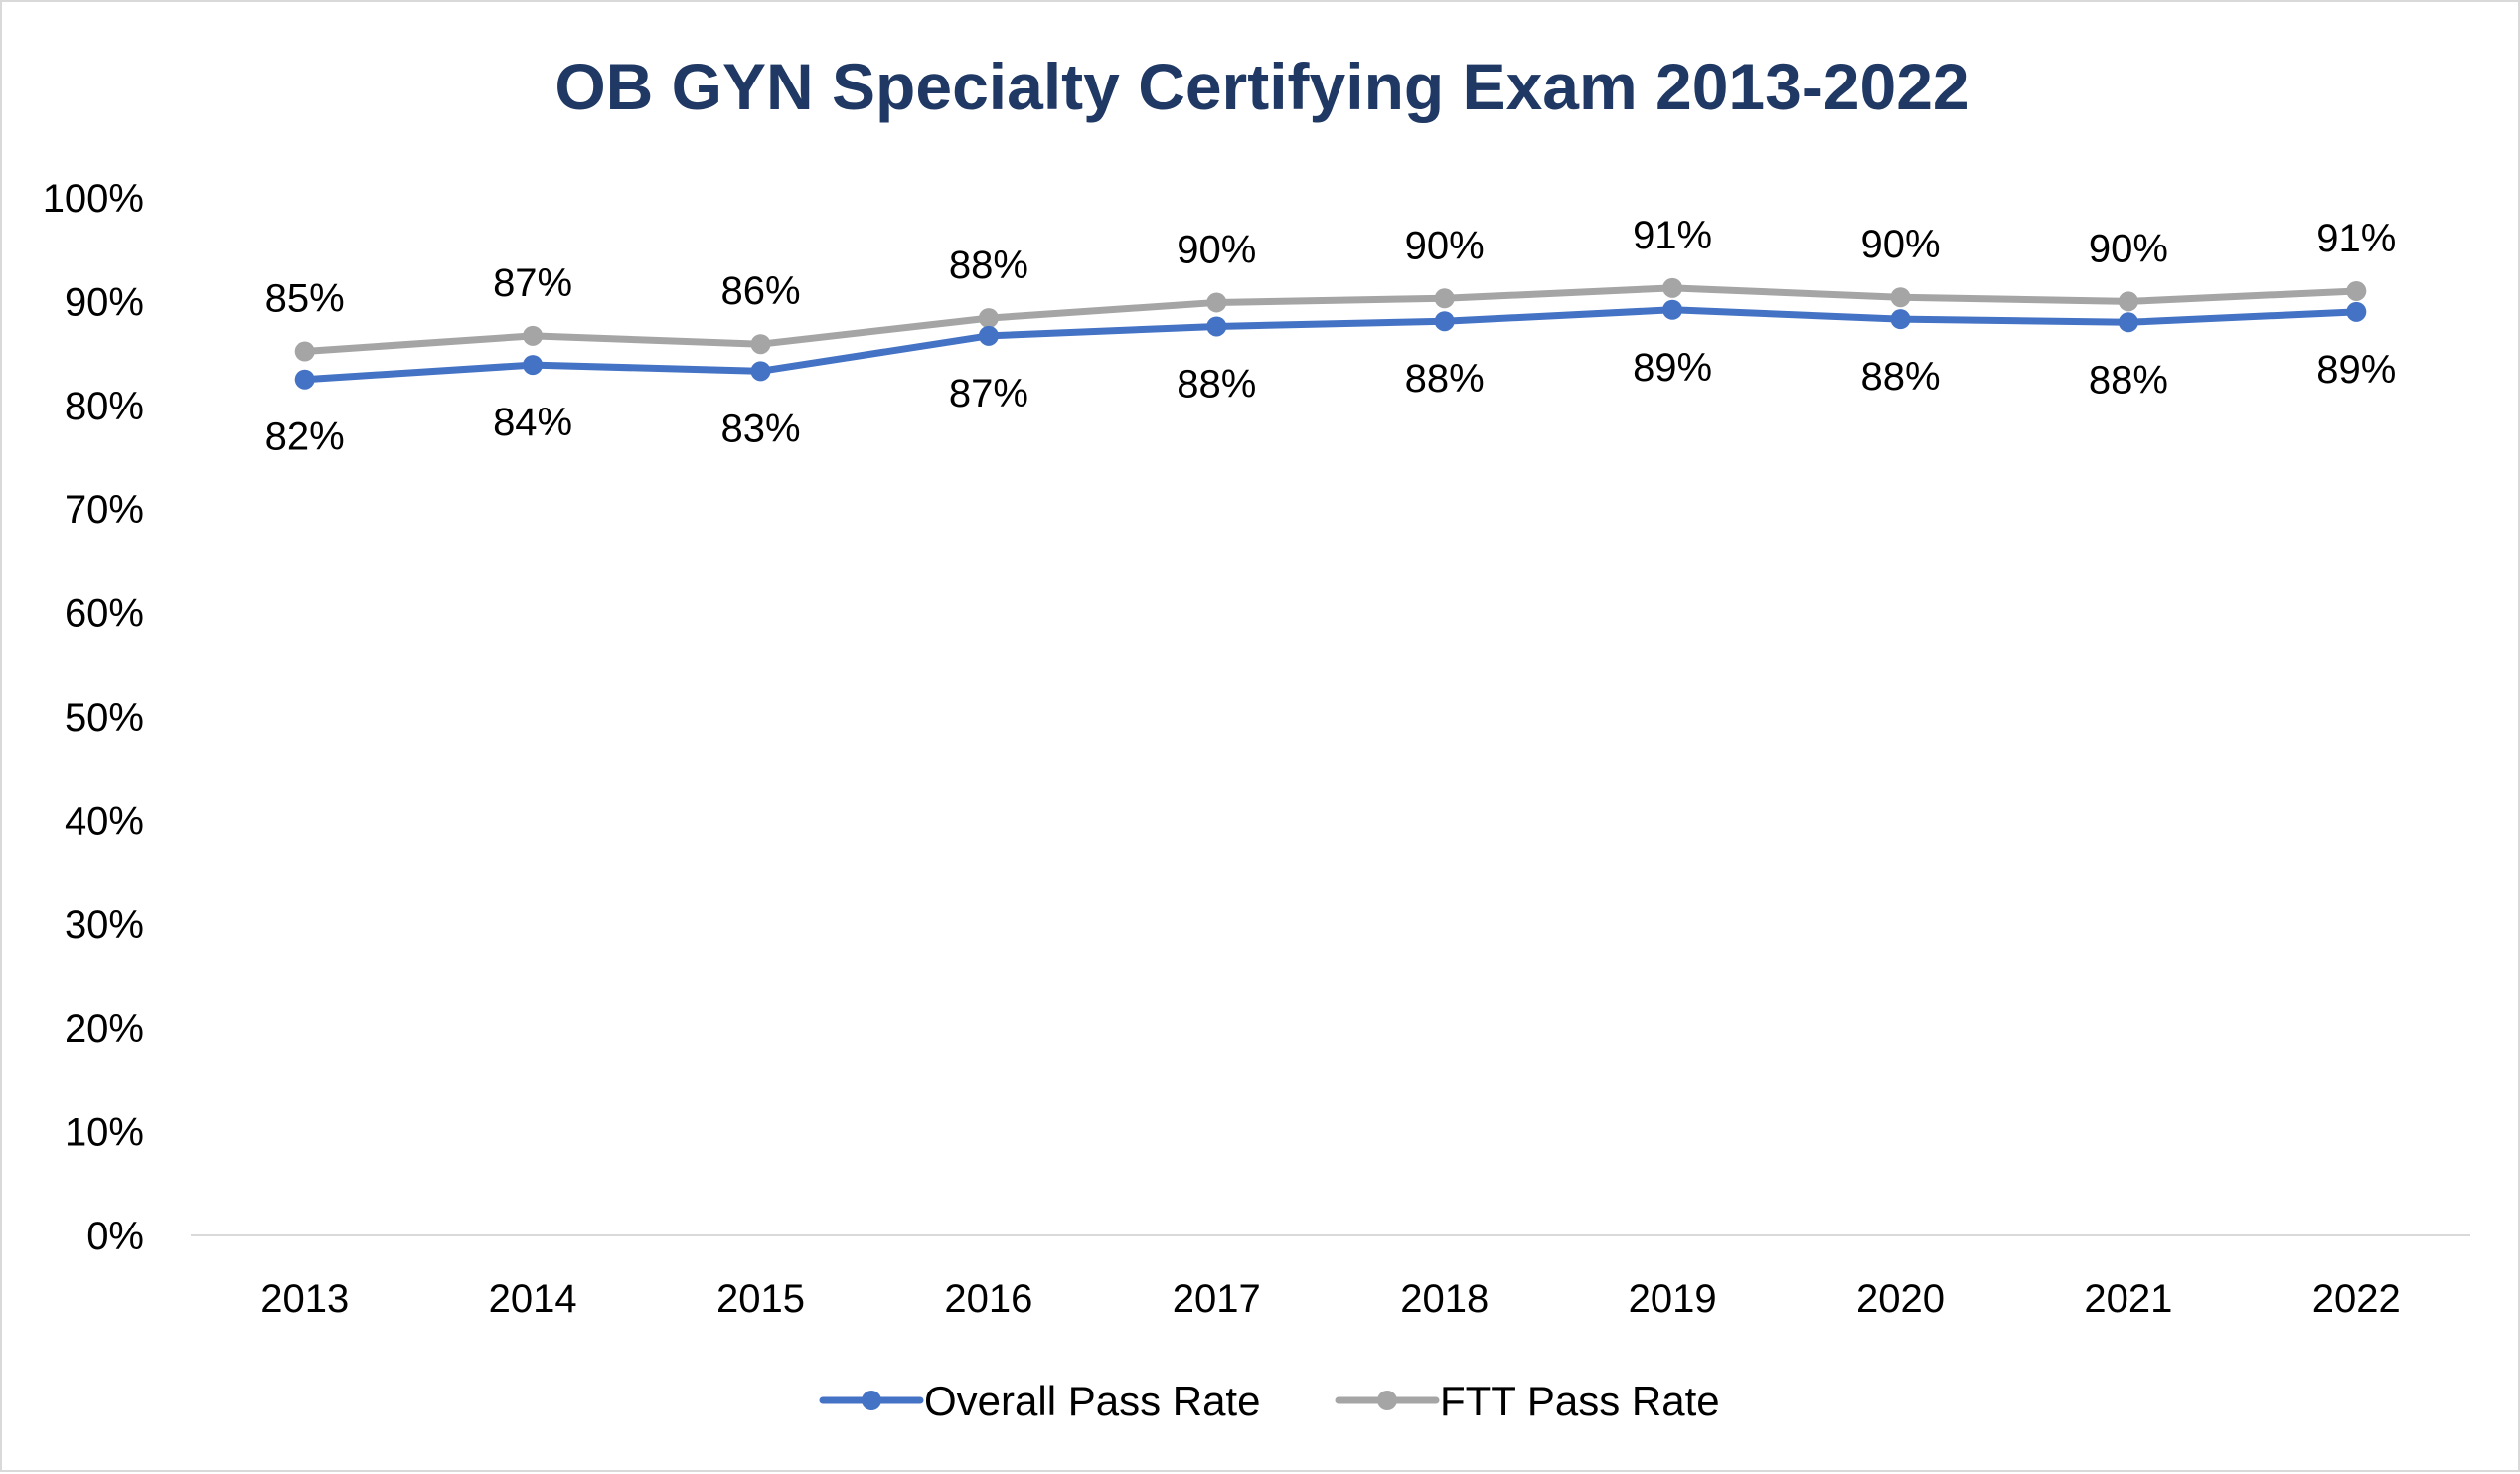 The height and width of the screenshot is (1474, 2520). I want to click on data-label: 86%, so click(760, 291).